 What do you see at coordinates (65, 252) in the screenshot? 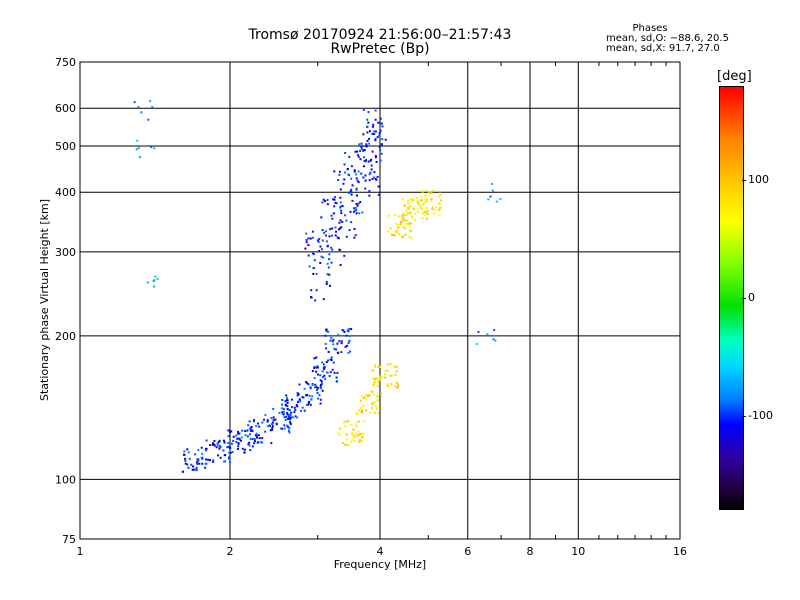
I see `y-tick-label: 300` at bounding box center [65, 252].